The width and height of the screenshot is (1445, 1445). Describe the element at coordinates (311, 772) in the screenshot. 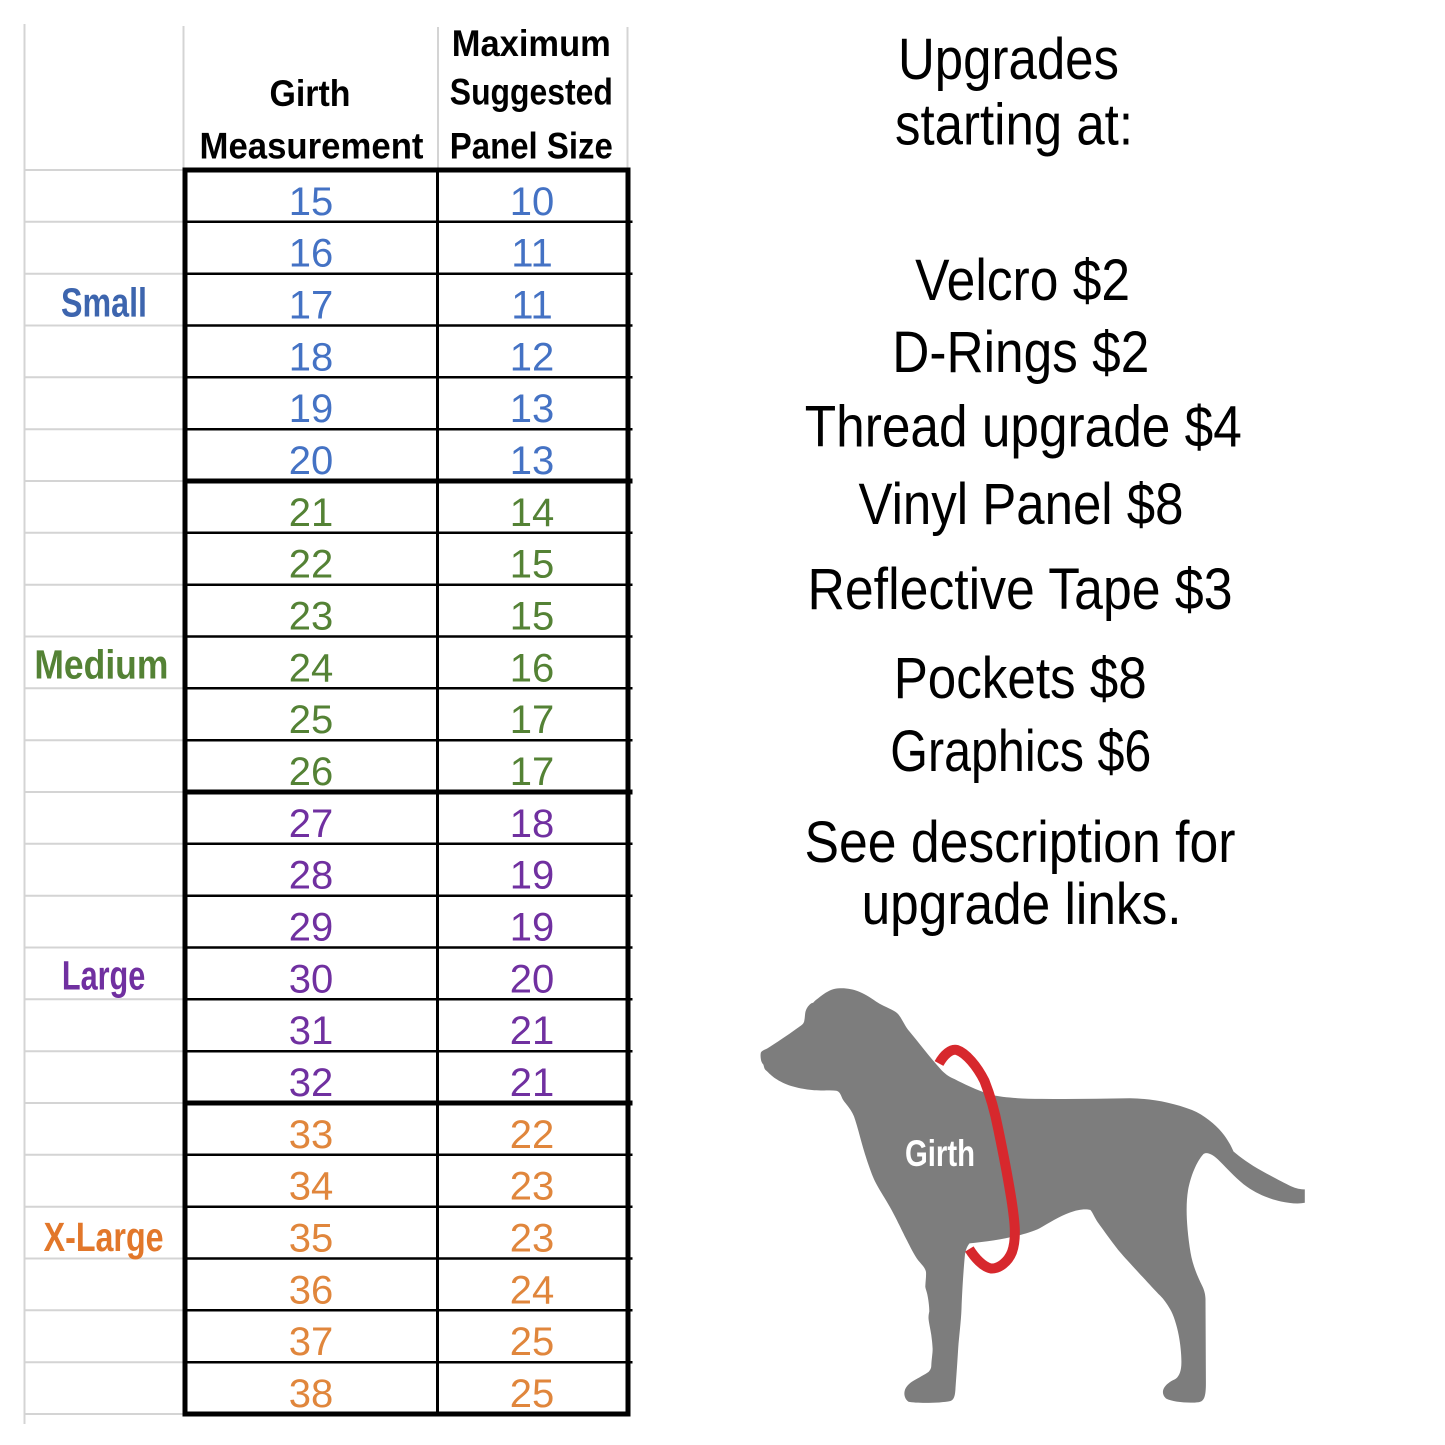

I see `svg-text: 26` at that location.